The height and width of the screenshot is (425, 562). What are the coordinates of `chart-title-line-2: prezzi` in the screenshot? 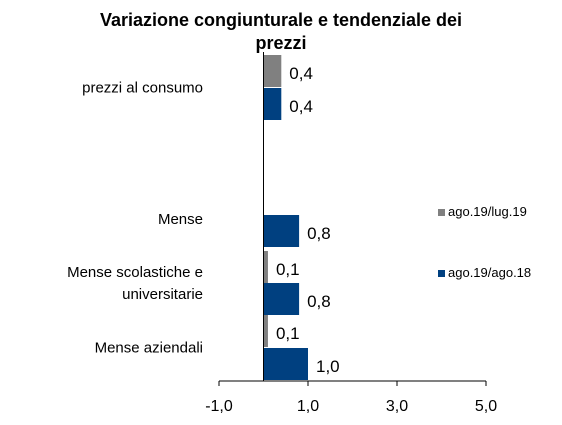 It's located at (281, 43).